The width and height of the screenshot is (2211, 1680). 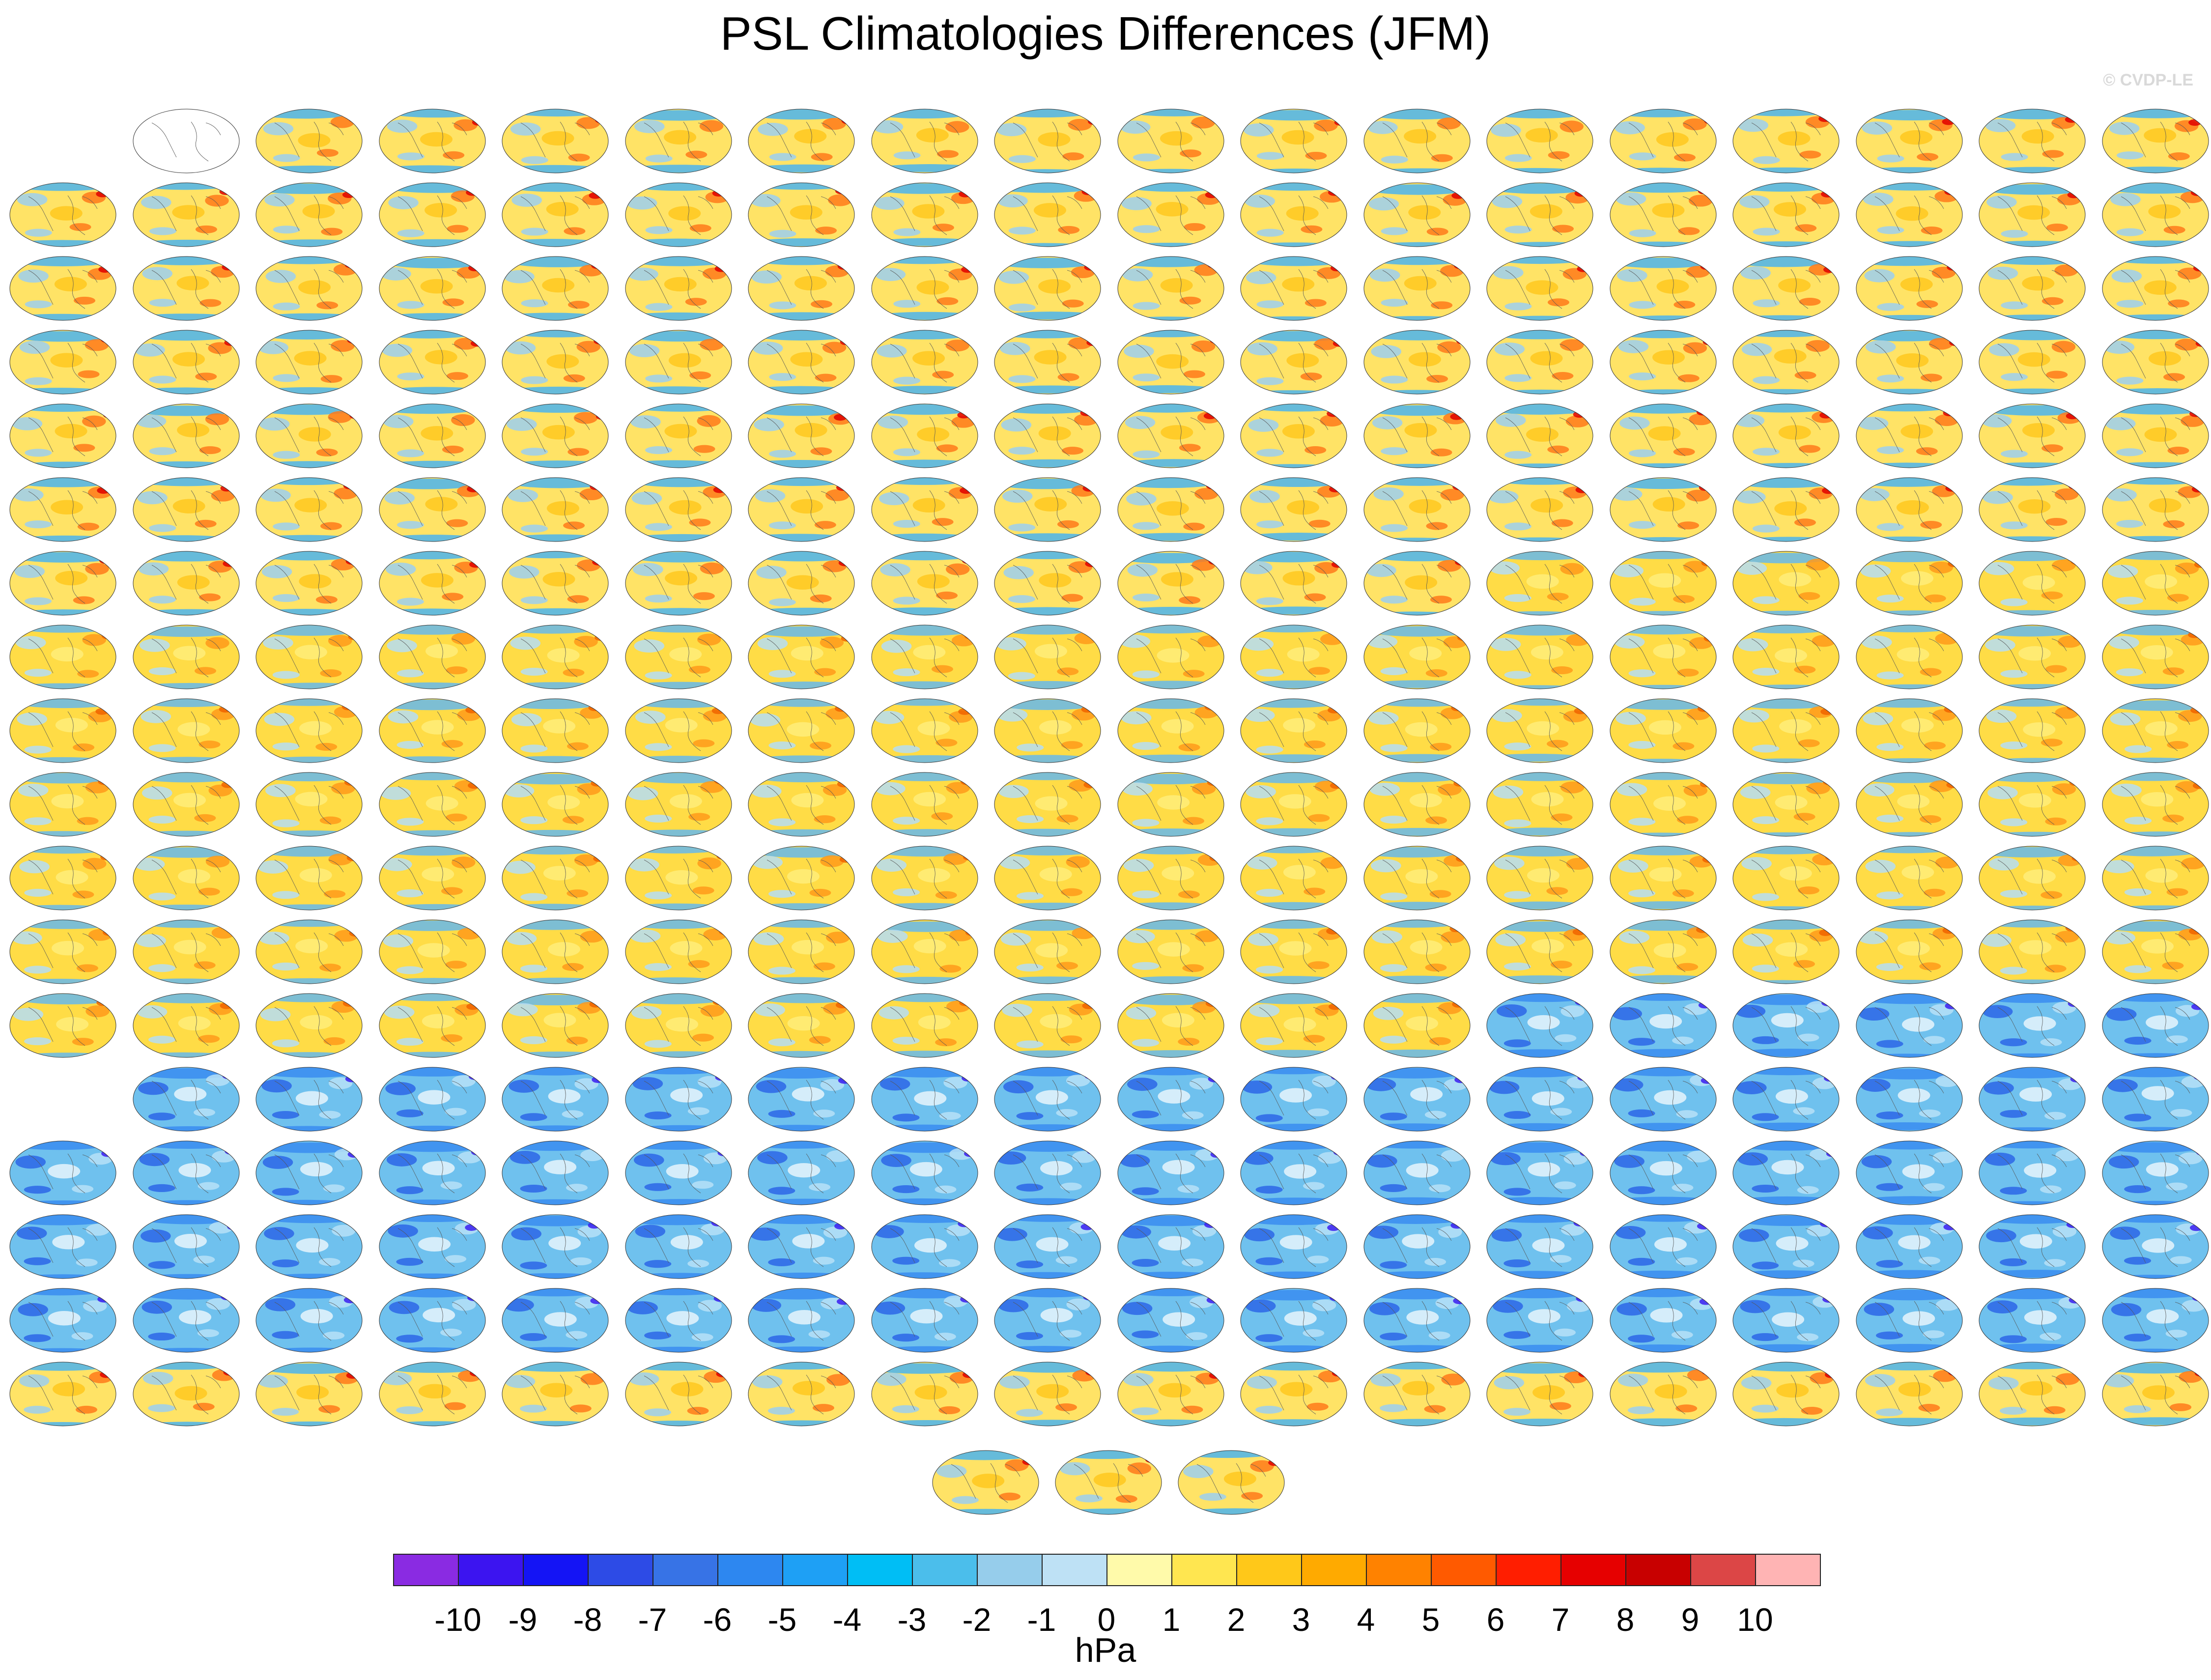 I want to click on colorbar-tick-label: -2, so click(x=977, y=1619).